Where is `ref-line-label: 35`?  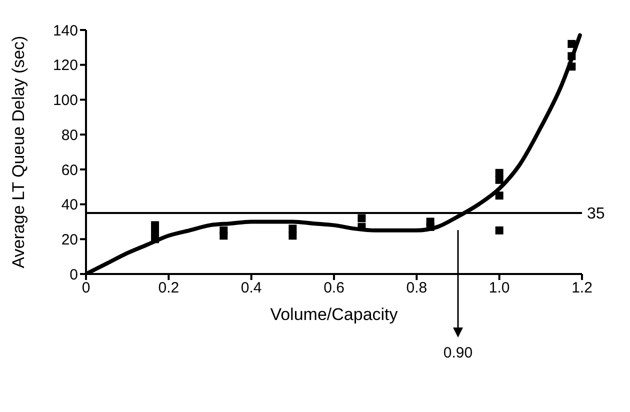 ref-line-label: 35 is located at coordinates (596, 214).